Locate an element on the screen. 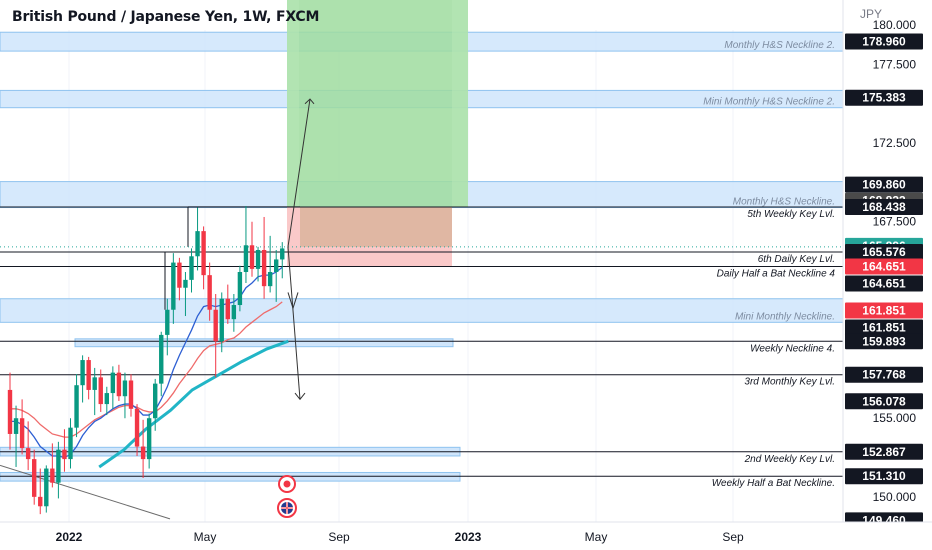 Image resolution: width=932 pixels, height=550 pixels. y-tick-label: 155.000 is located at coordinates (895, 418).